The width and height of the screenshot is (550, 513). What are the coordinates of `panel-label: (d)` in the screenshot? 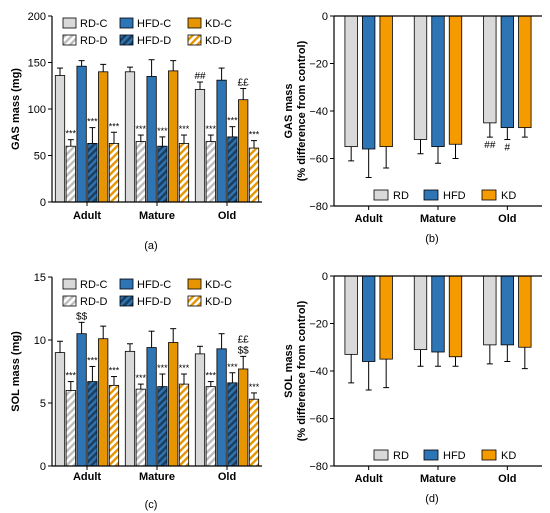 It's located at (431, 499).